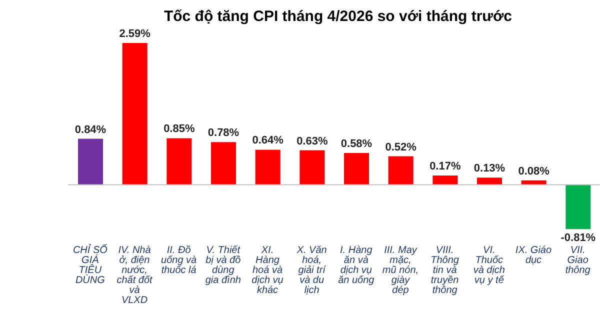 Image resolution: width=616 pixels, height=322 pixels. I want to click on data-label: 0.13%, so click(490, 168).